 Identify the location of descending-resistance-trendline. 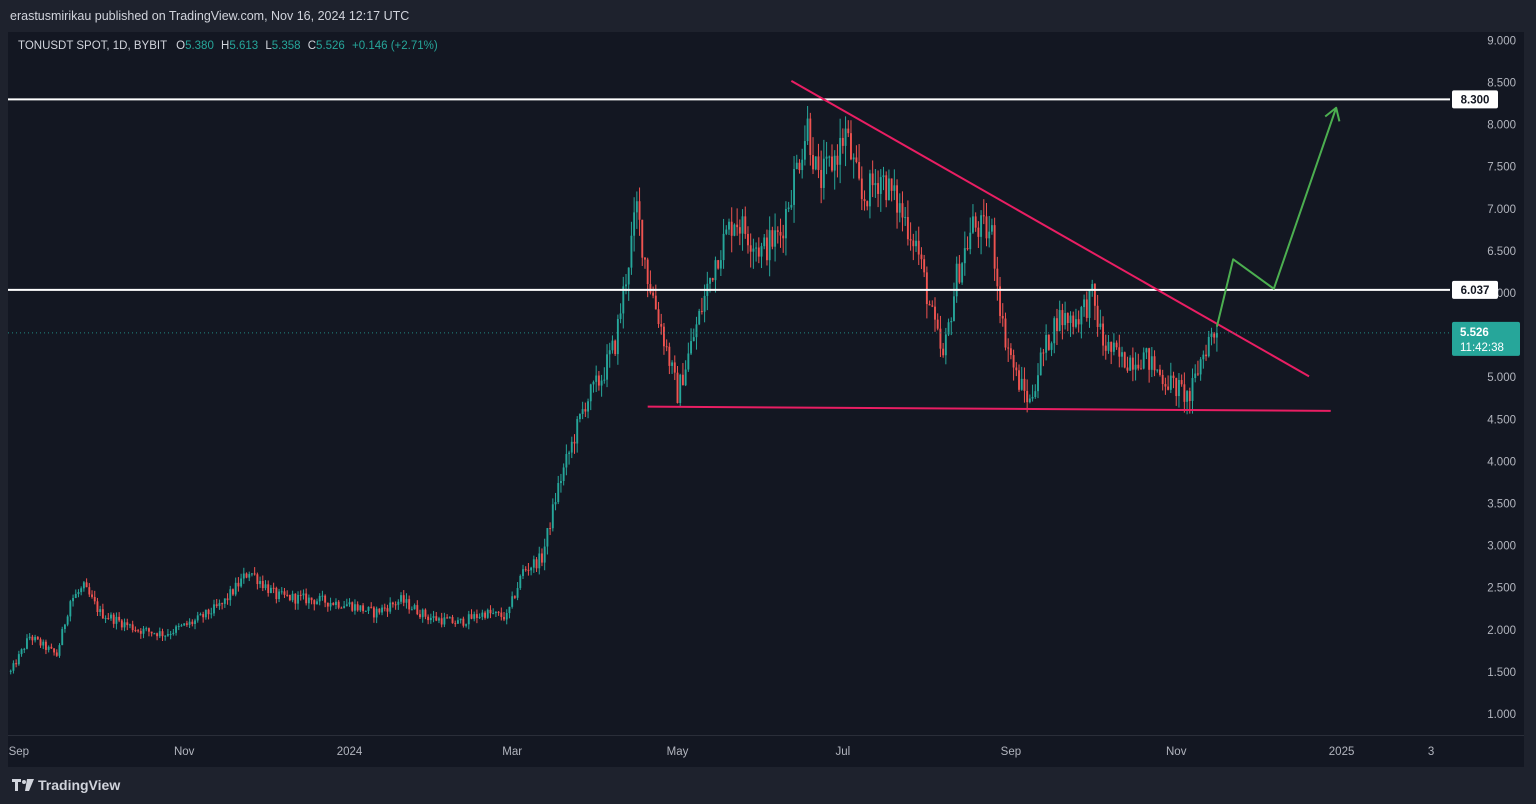
(1050, 228).